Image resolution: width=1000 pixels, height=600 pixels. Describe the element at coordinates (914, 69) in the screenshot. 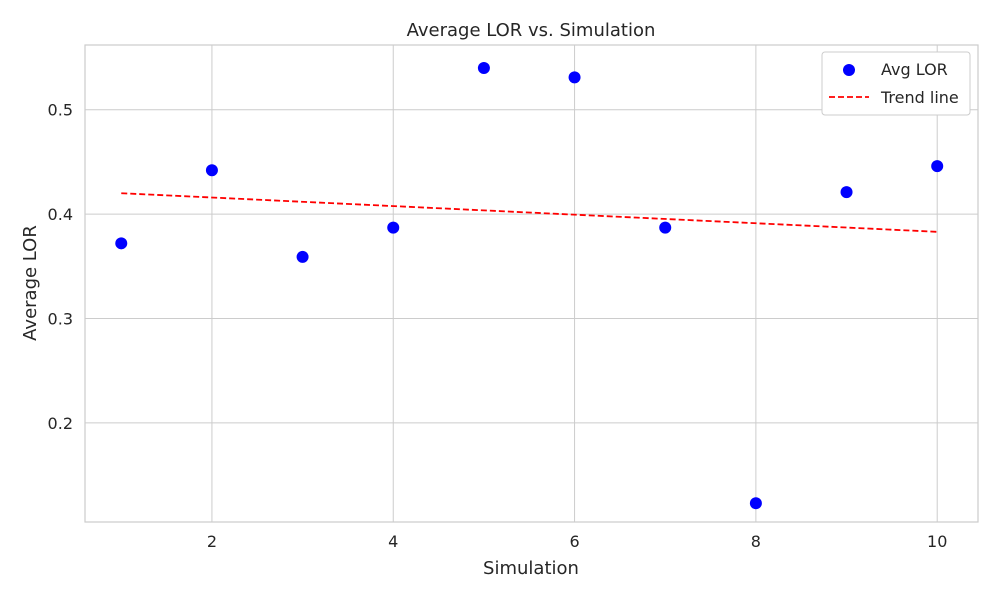

I see `legend-label-avg-lor: Avg LOR` at that location.